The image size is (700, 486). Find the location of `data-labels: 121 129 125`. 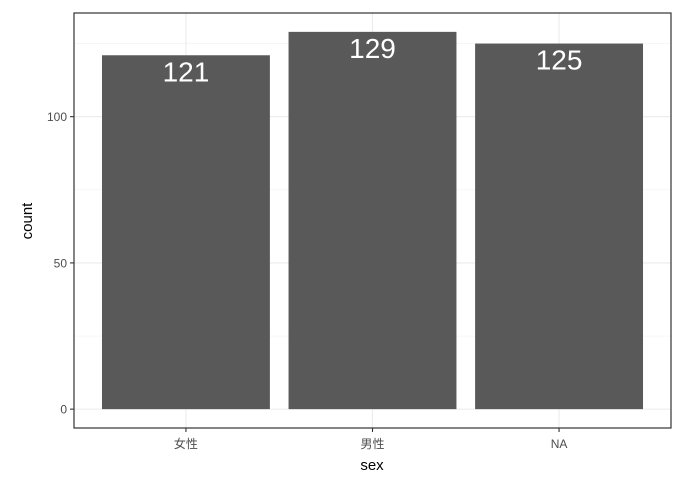

data-labels: 121 129 125 is located at coordinates (373, 60).